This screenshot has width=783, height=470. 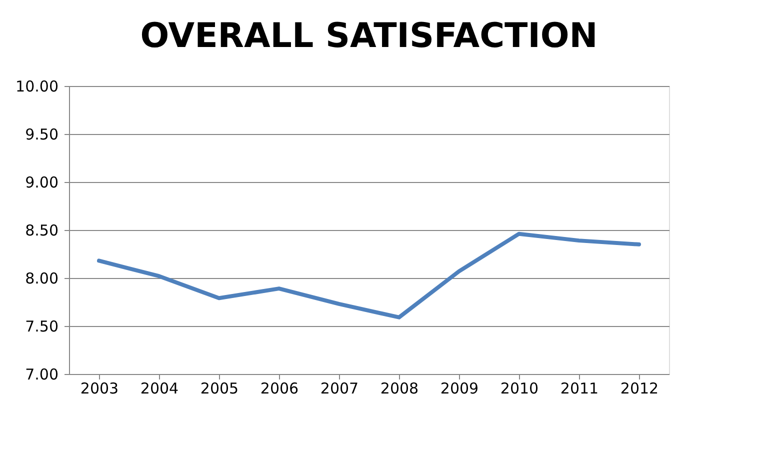 What do you see at coordinates (41, 327) in the screenshot?
I see `y-tick-label: 7.50` at bounding box center [41, 327].